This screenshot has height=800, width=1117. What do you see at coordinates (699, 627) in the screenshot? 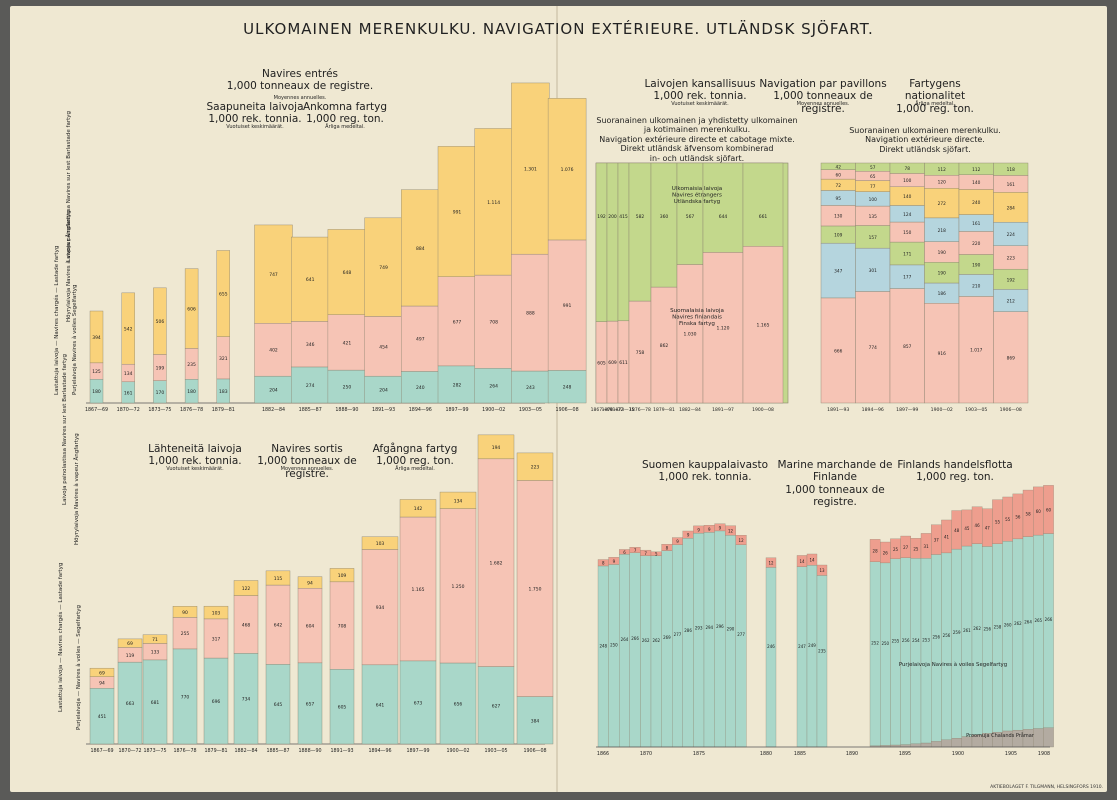
I see `panel5-sail-label: 293` at bounding box center [699, 627].